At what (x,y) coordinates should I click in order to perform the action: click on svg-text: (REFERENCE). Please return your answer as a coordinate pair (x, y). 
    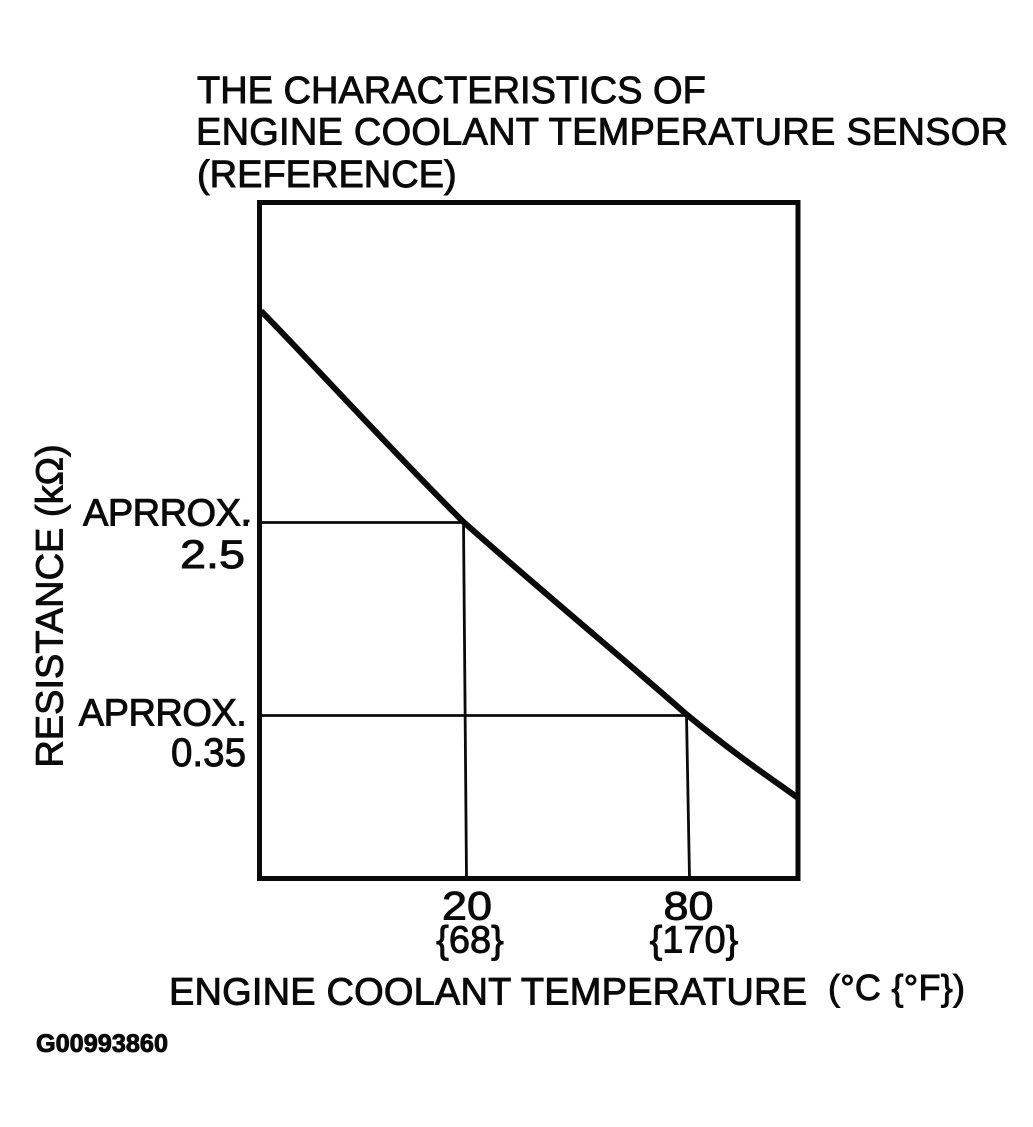
    Looking at the image, I should click on (327, 175).